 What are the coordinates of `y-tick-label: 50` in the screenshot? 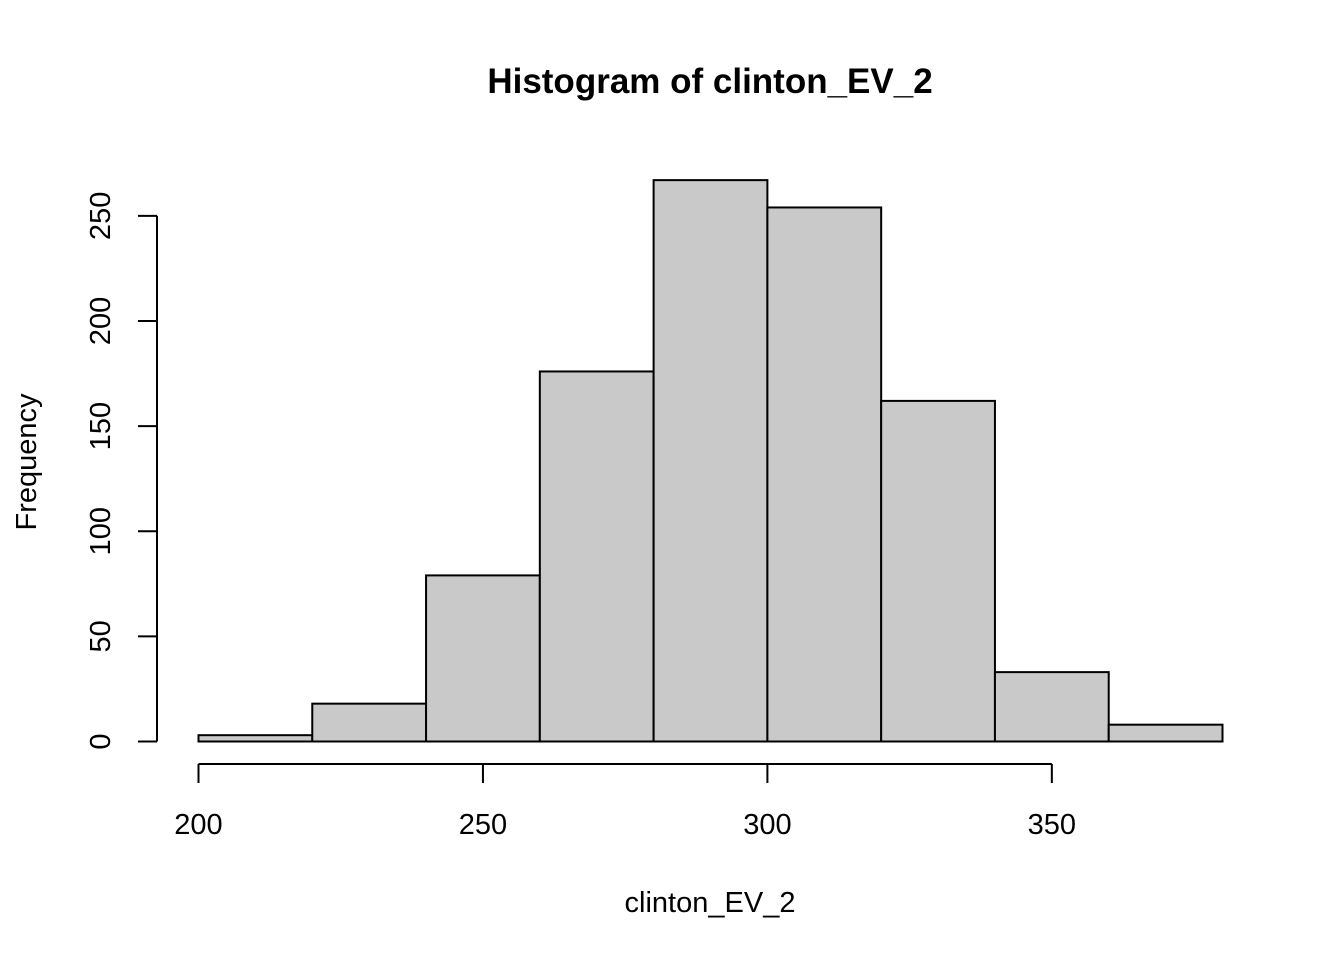 It's located at (101, 636).